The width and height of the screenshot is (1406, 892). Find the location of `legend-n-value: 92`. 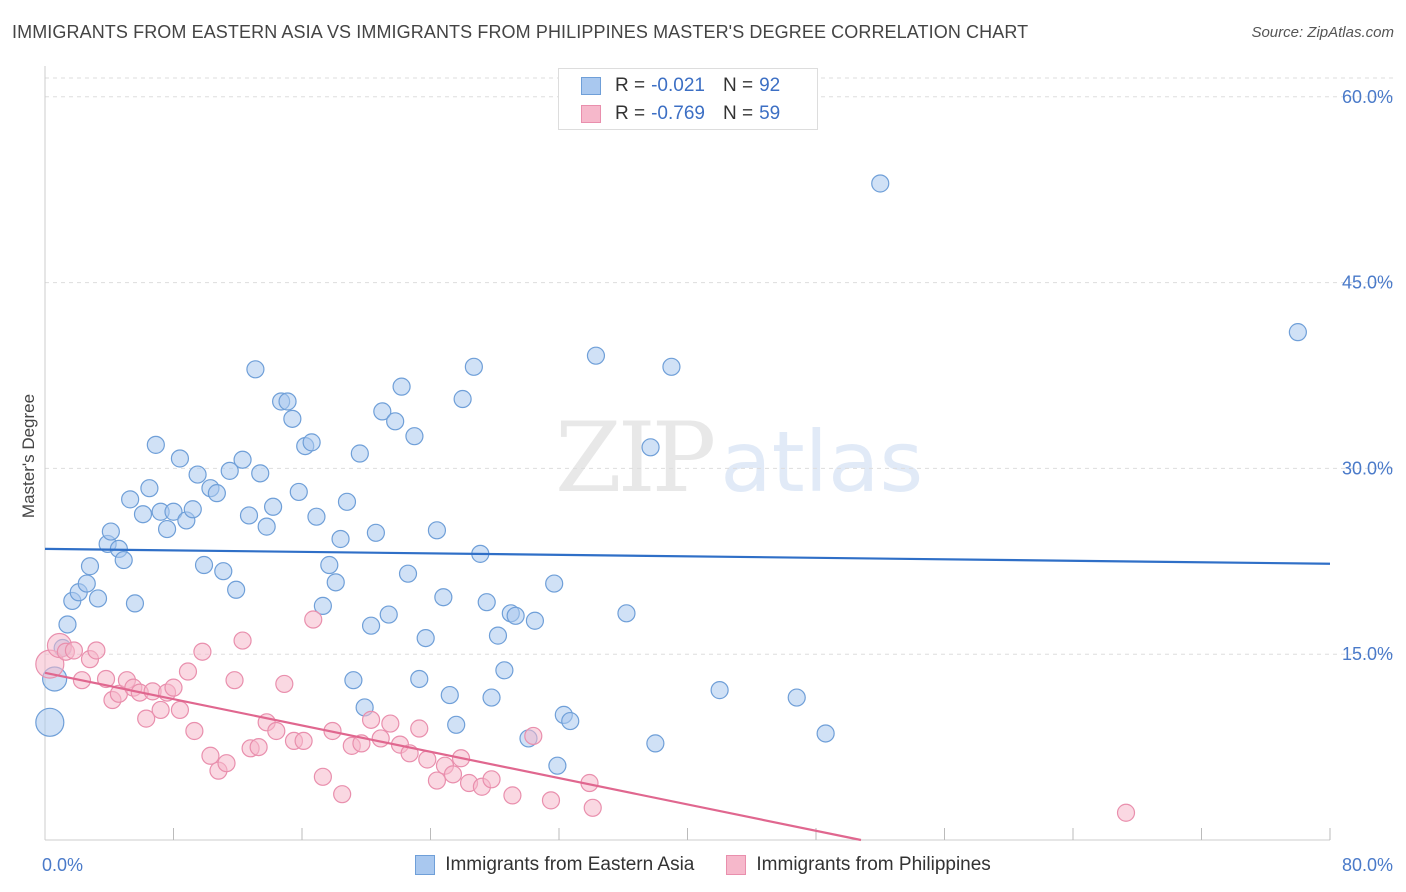

legend-n-value: 92 is located at coordinates (770, 85).